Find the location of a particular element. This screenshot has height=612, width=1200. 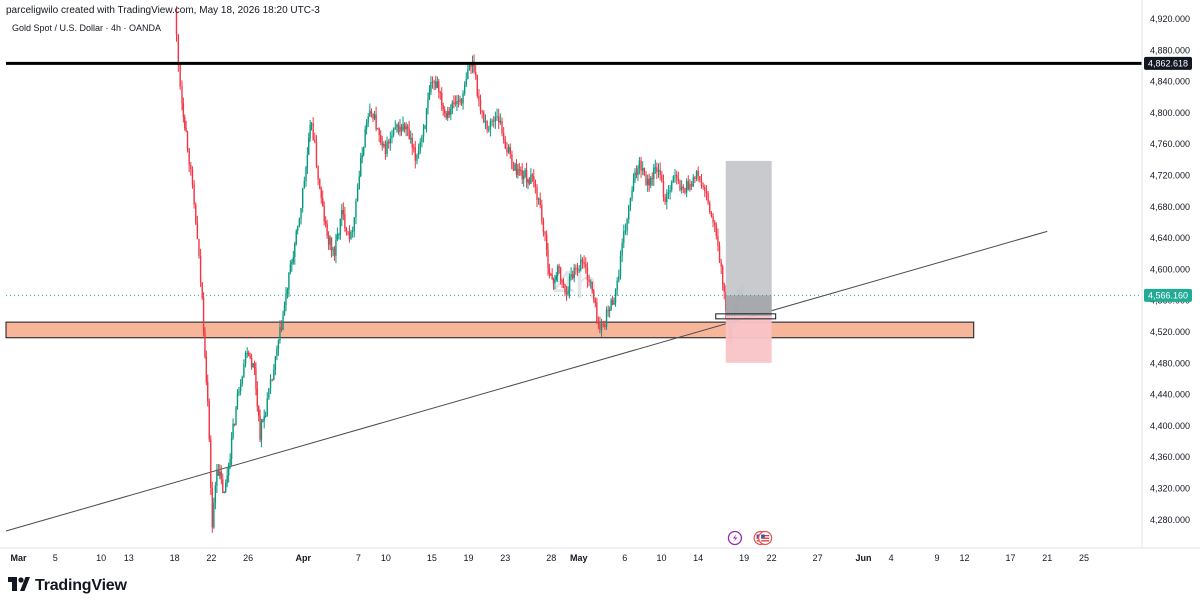

entry-box is located at coordinates (746, 316).